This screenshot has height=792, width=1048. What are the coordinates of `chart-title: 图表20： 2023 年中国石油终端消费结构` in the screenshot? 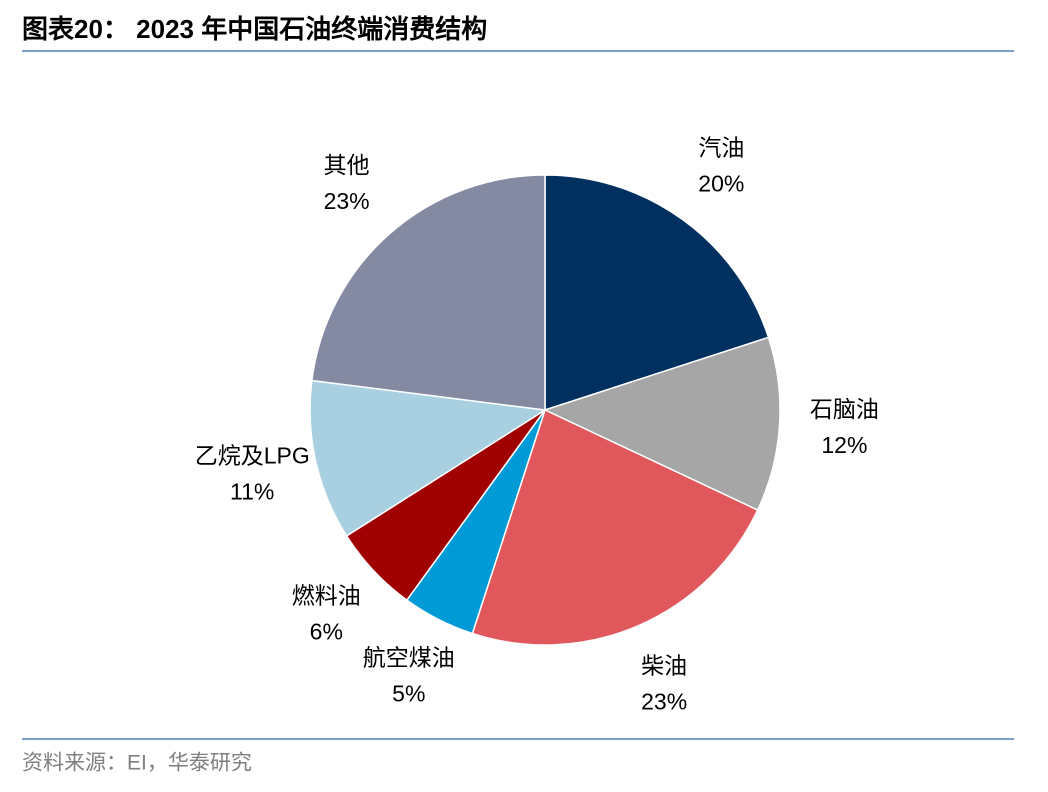 It's located at (254, 29).